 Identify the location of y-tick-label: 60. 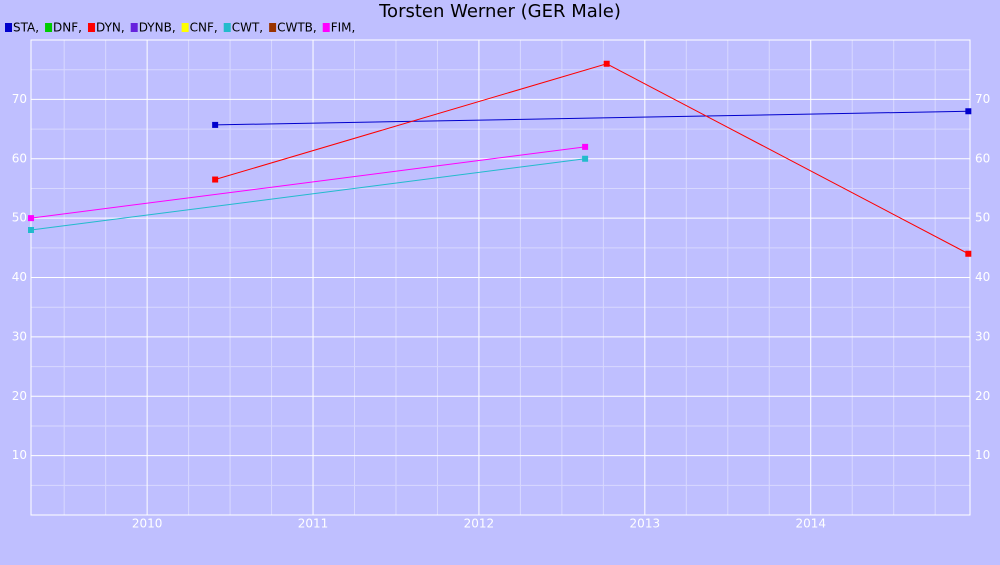
(19, 158).